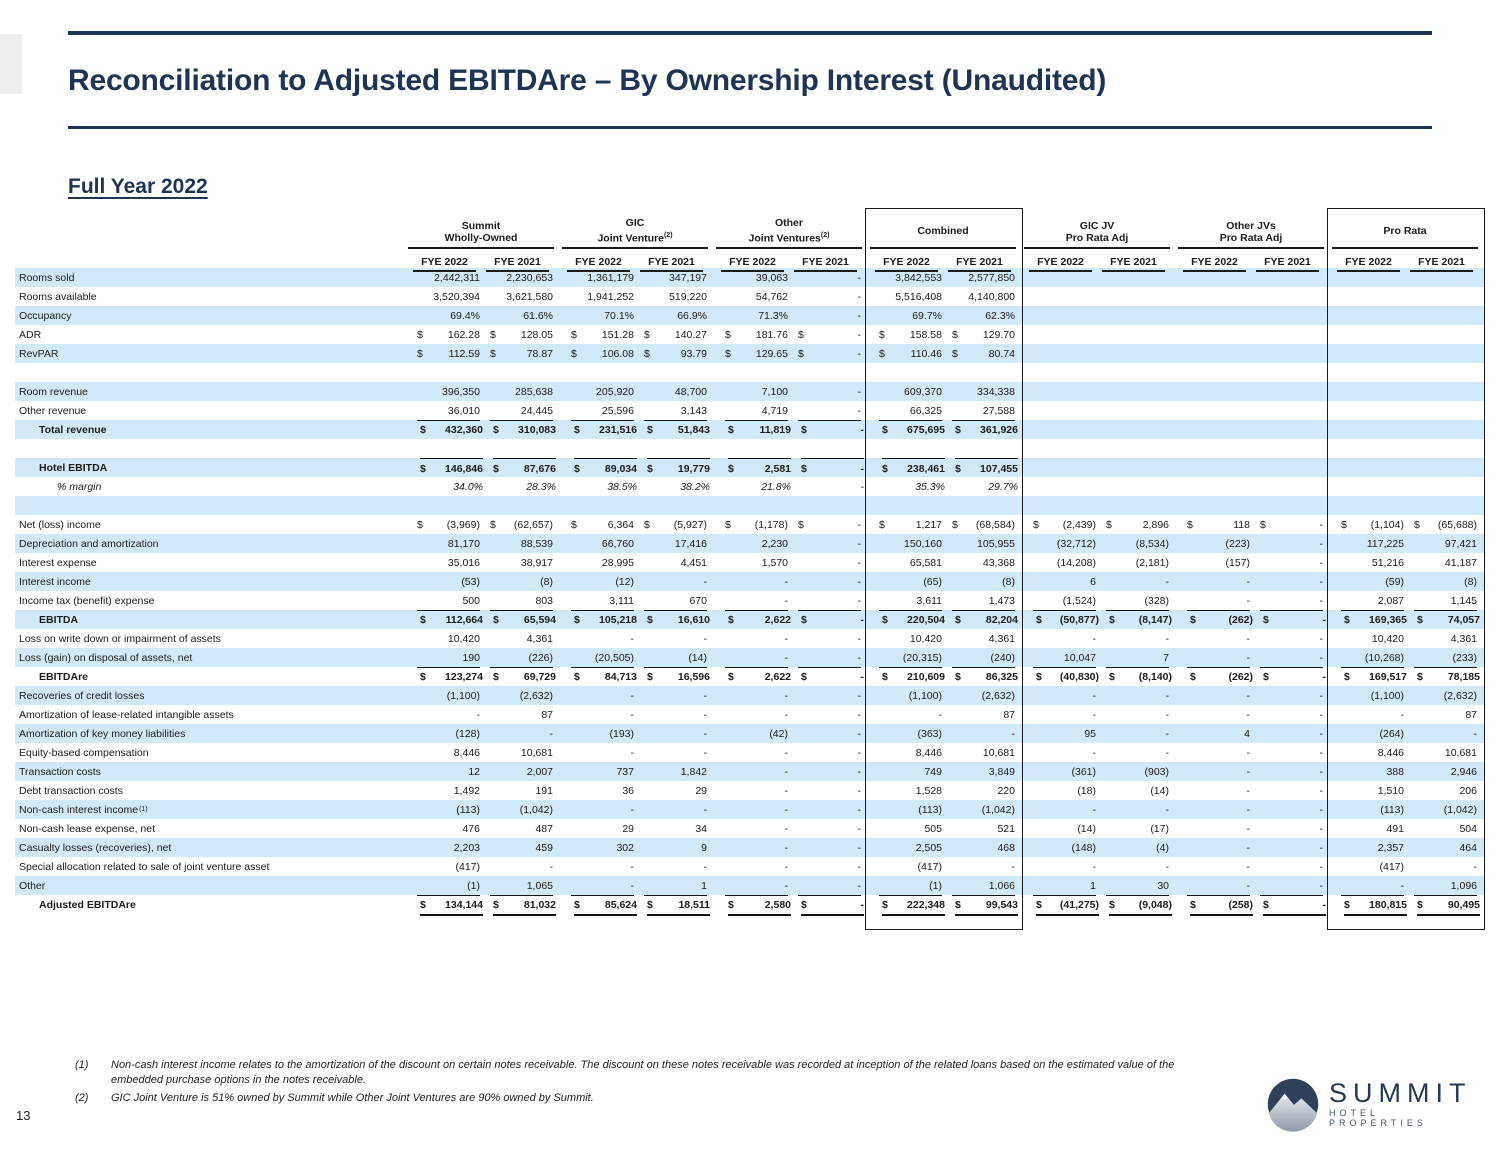 The width and height of the screenshot is (1500, 1159). What do you see at coordinates (521, 296) in the screenshot?
I see `table-cell: 3,621,580` at bounding box center [521, 296].